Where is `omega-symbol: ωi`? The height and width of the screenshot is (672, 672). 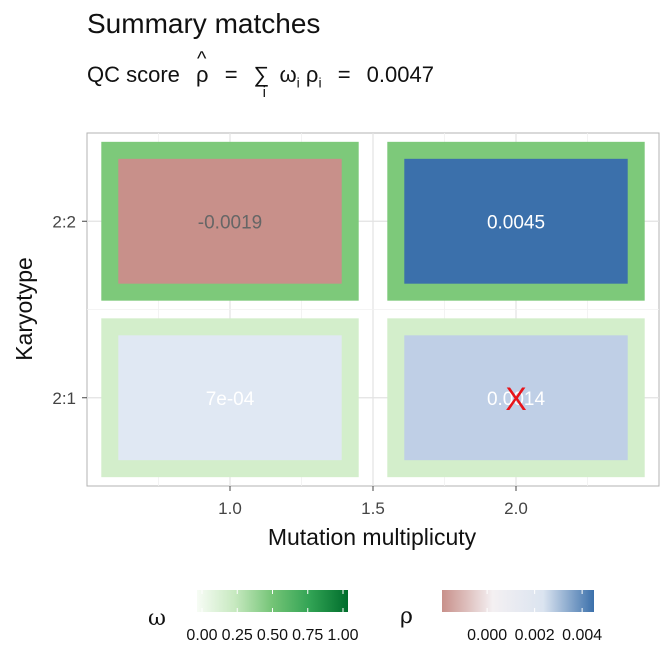
omega-symbol: ωi is located at coordinates (289, 76).